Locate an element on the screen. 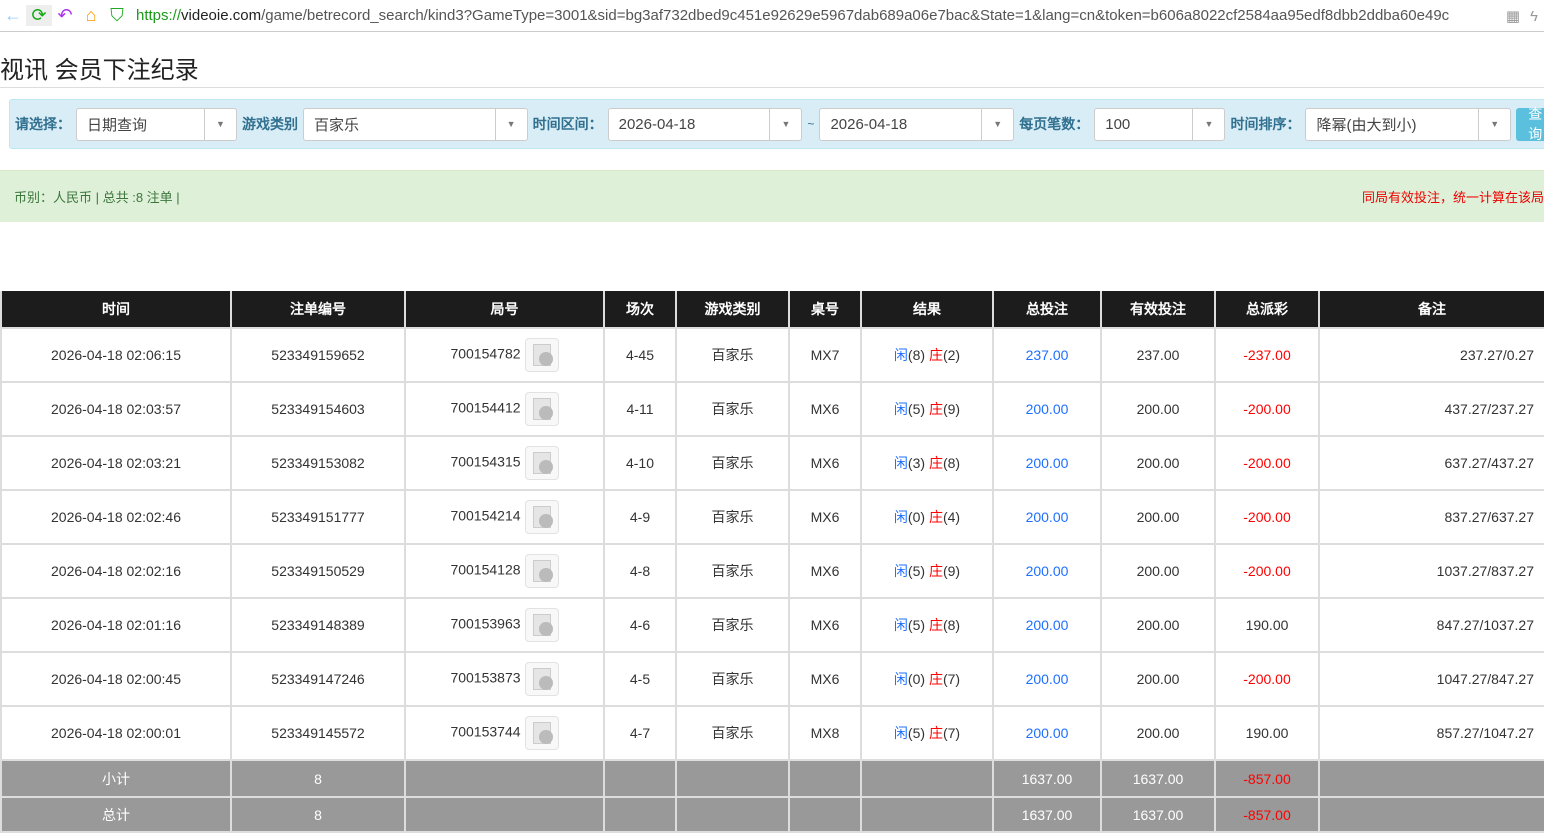 This screenshot has height=833, width=1544. round-cell: 700154782 is located at coordinates (504, 355).